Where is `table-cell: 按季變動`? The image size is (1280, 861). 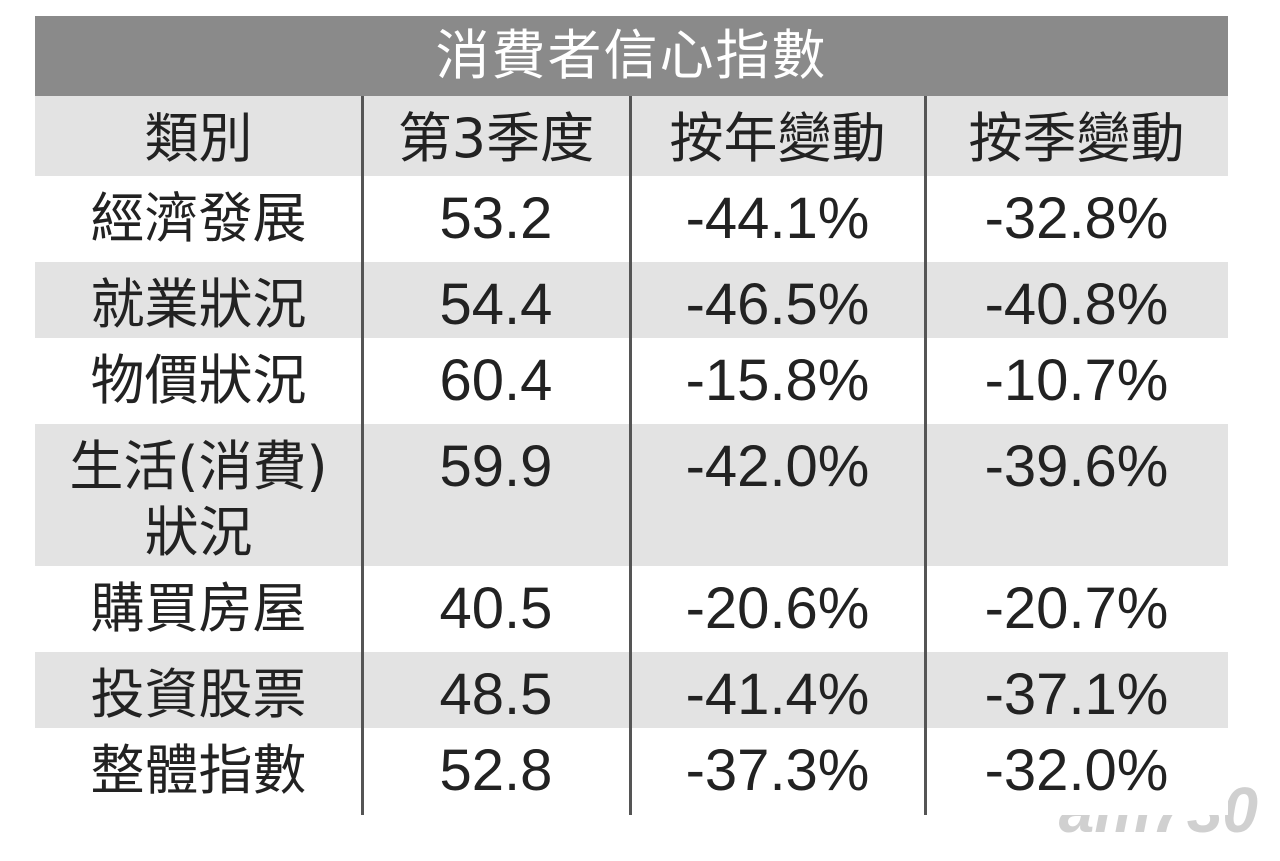 table-cell: 按季變動 is located at coordinates (1076, 138).